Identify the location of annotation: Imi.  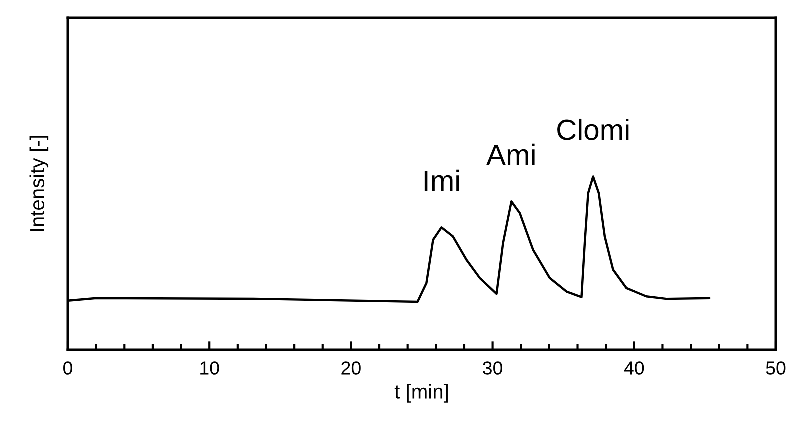
(442, 181).